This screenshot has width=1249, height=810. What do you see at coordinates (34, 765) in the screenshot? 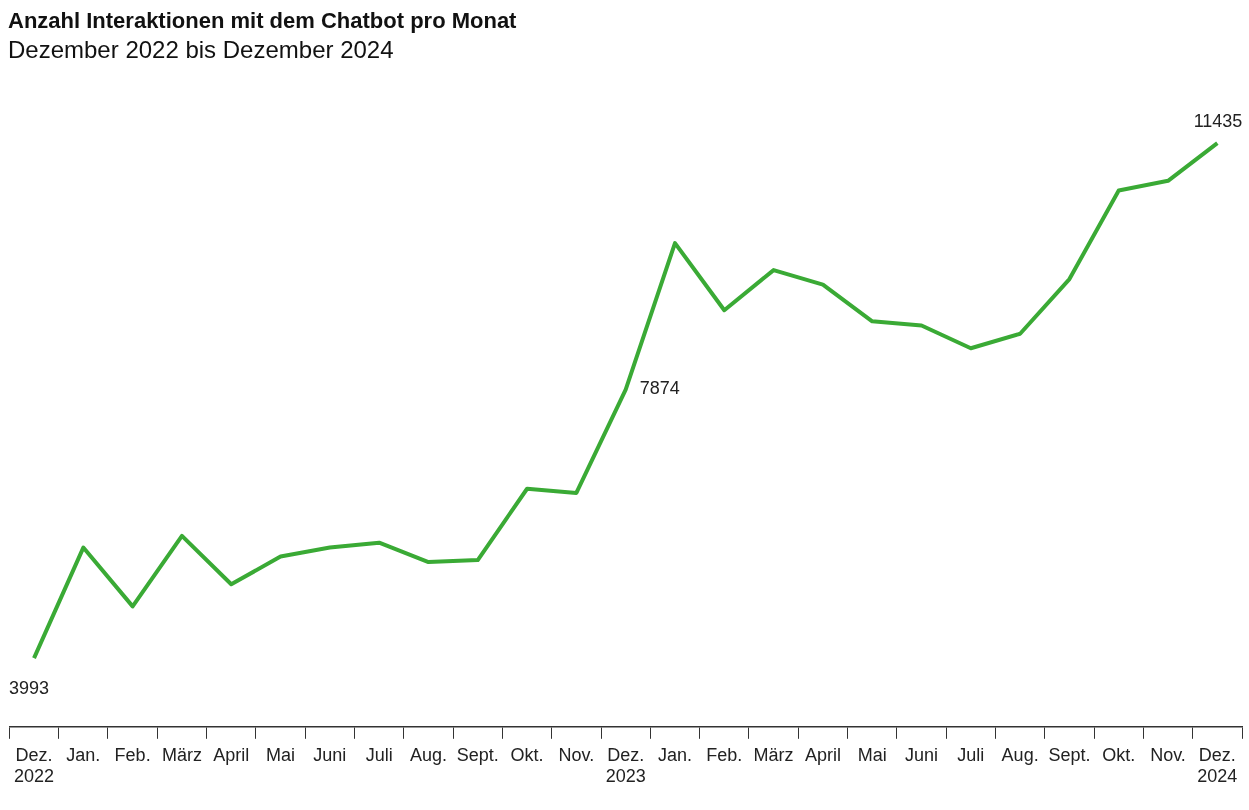
I see `x-tick-label: Dez. 2022` at bounding box center [34, 765].